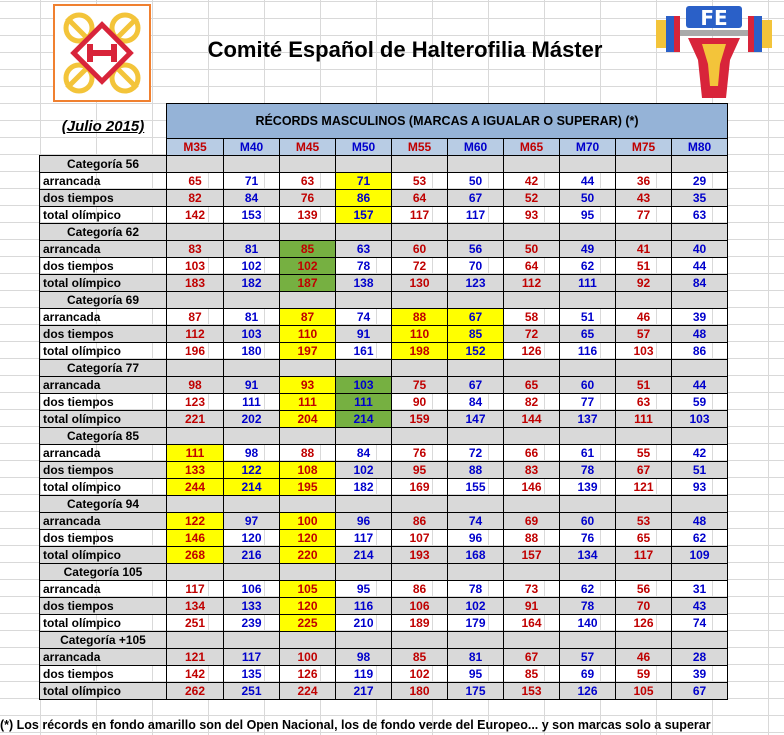 This screenshot has width=784, height=735. I want to click on record-value: 53, so click(643, 521).